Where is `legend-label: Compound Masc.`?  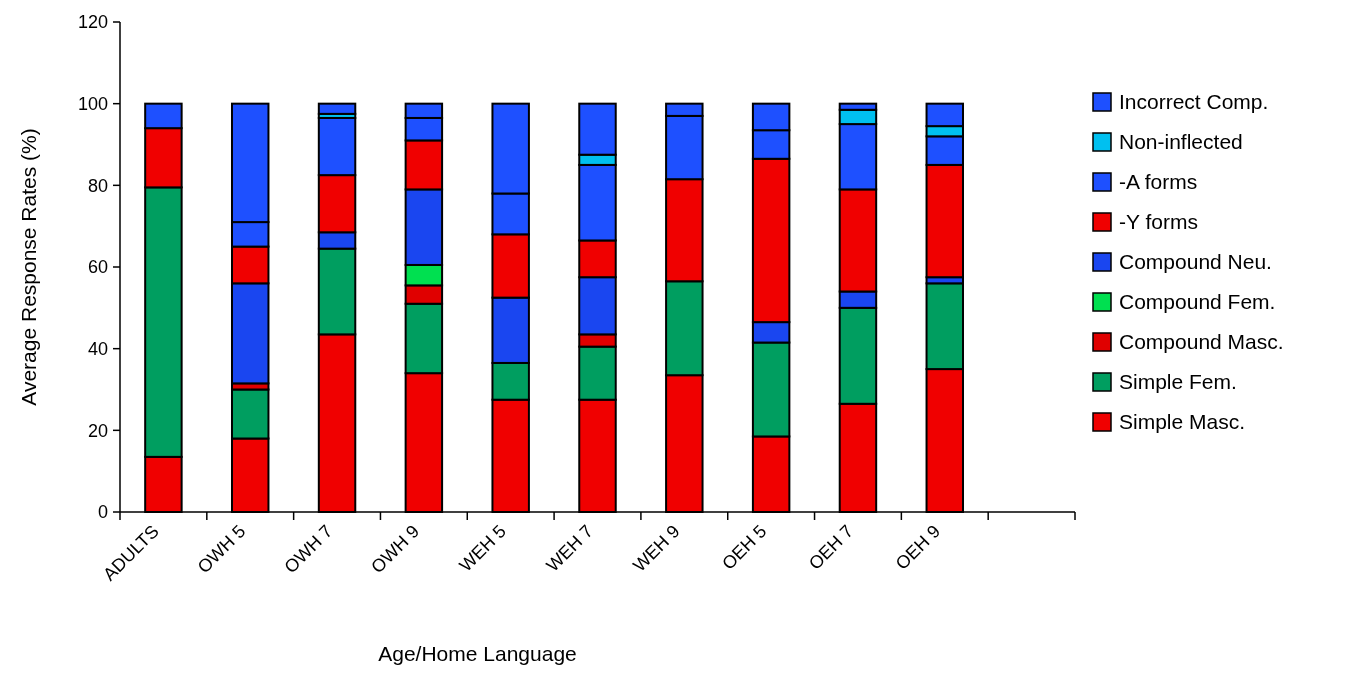
legend-label: Compound Masc. is located at coordinates (1201, 342).